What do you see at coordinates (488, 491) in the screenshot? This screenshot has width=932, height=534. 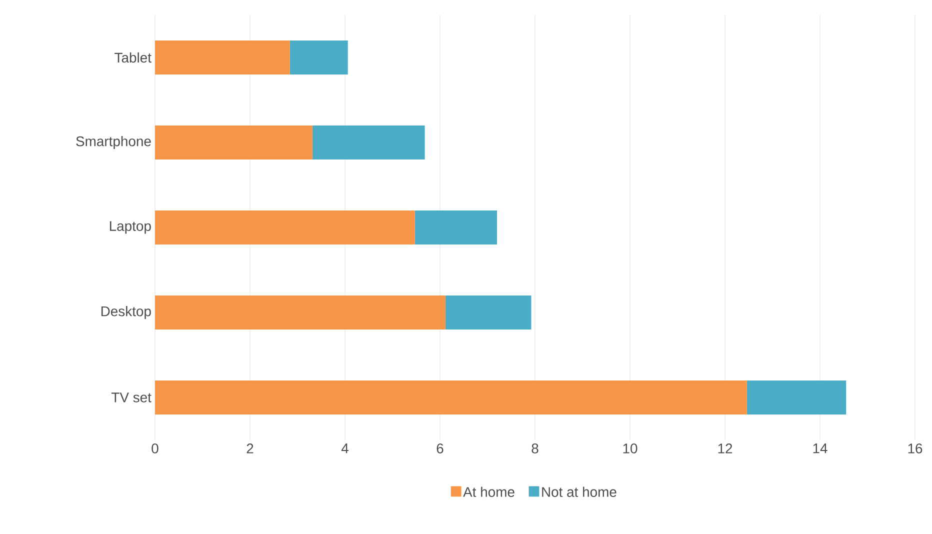 I see `legend-label: At home` at bounding box center [488, 491].